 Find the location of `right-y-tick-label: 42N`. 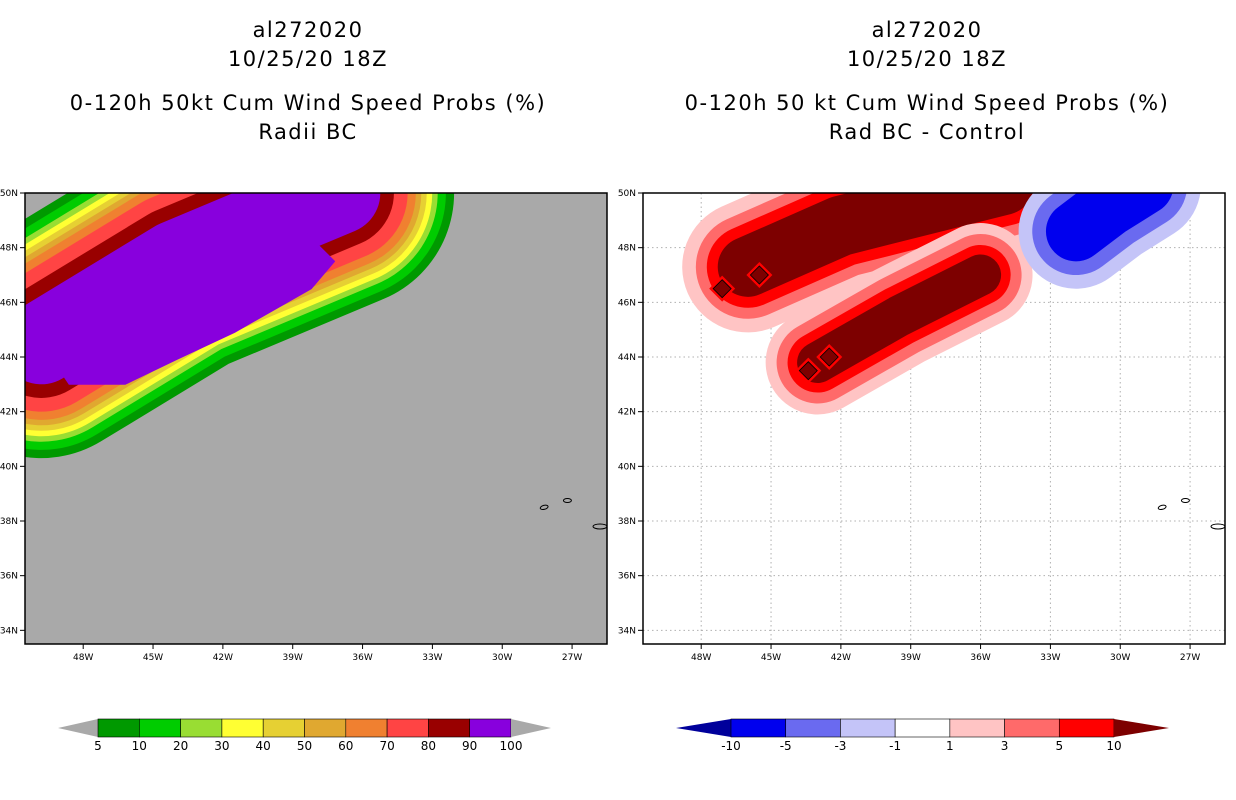

right-y-tick-label: 42N is located at coordinates (627, 413).